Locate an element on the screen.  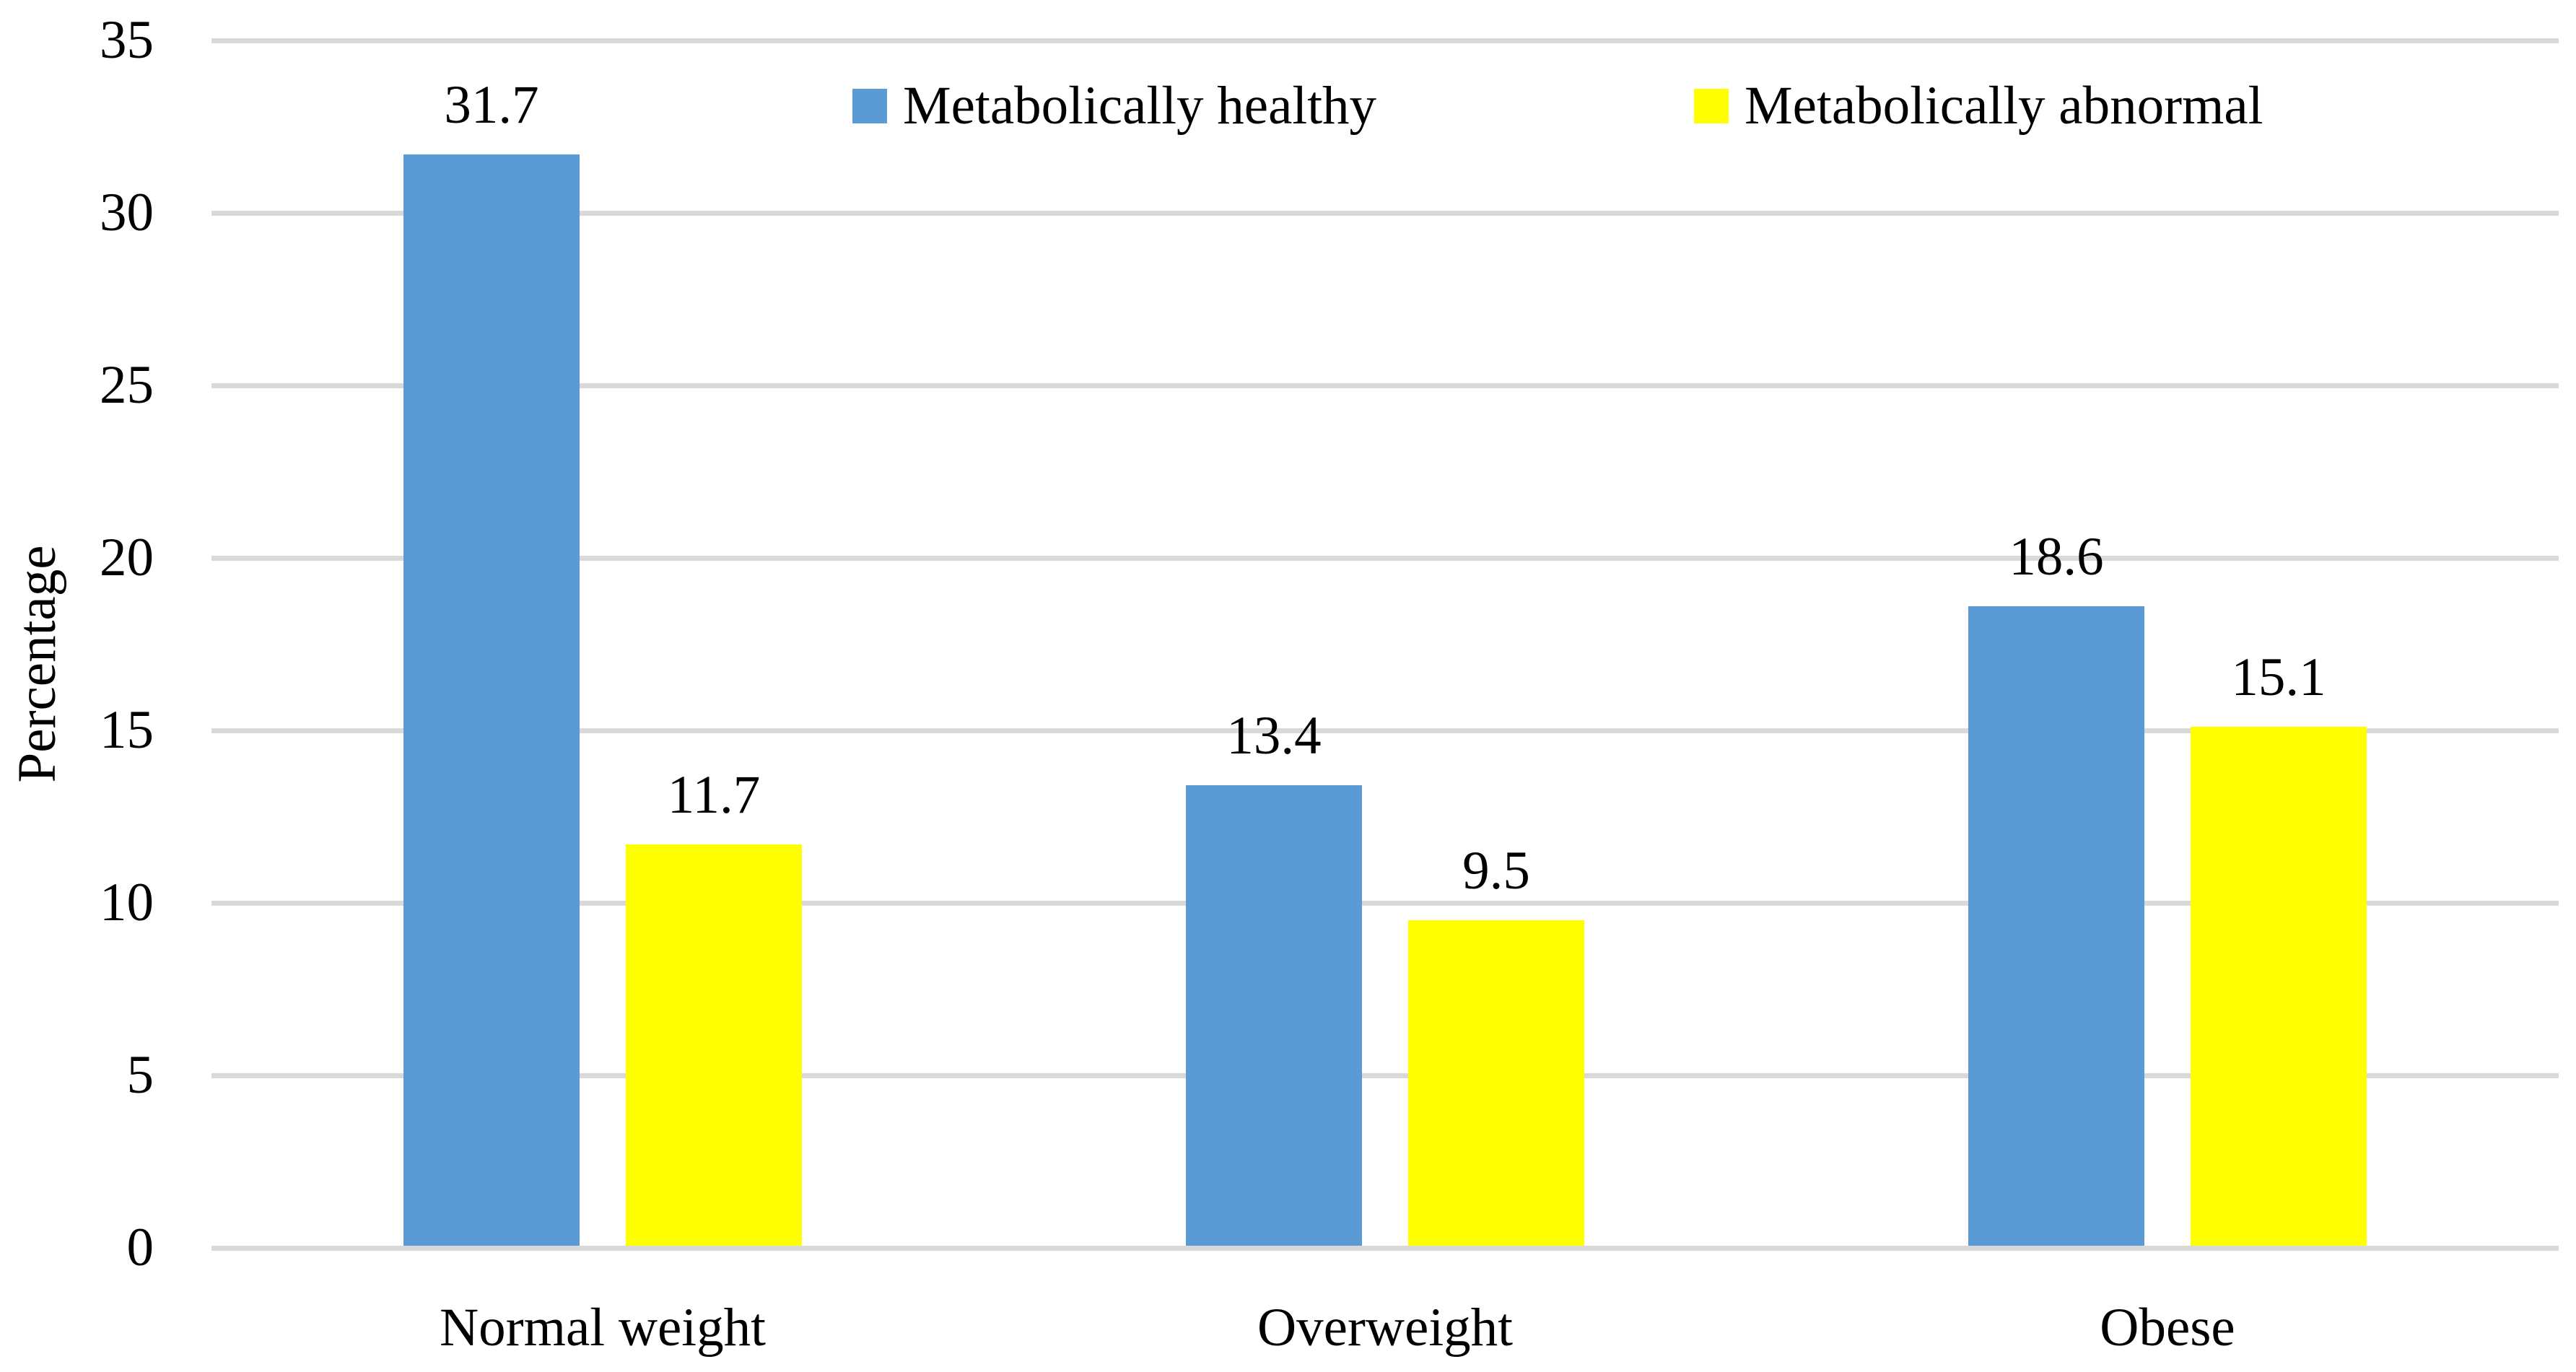
x-axis-line is located at coordinates (1385, 1248).